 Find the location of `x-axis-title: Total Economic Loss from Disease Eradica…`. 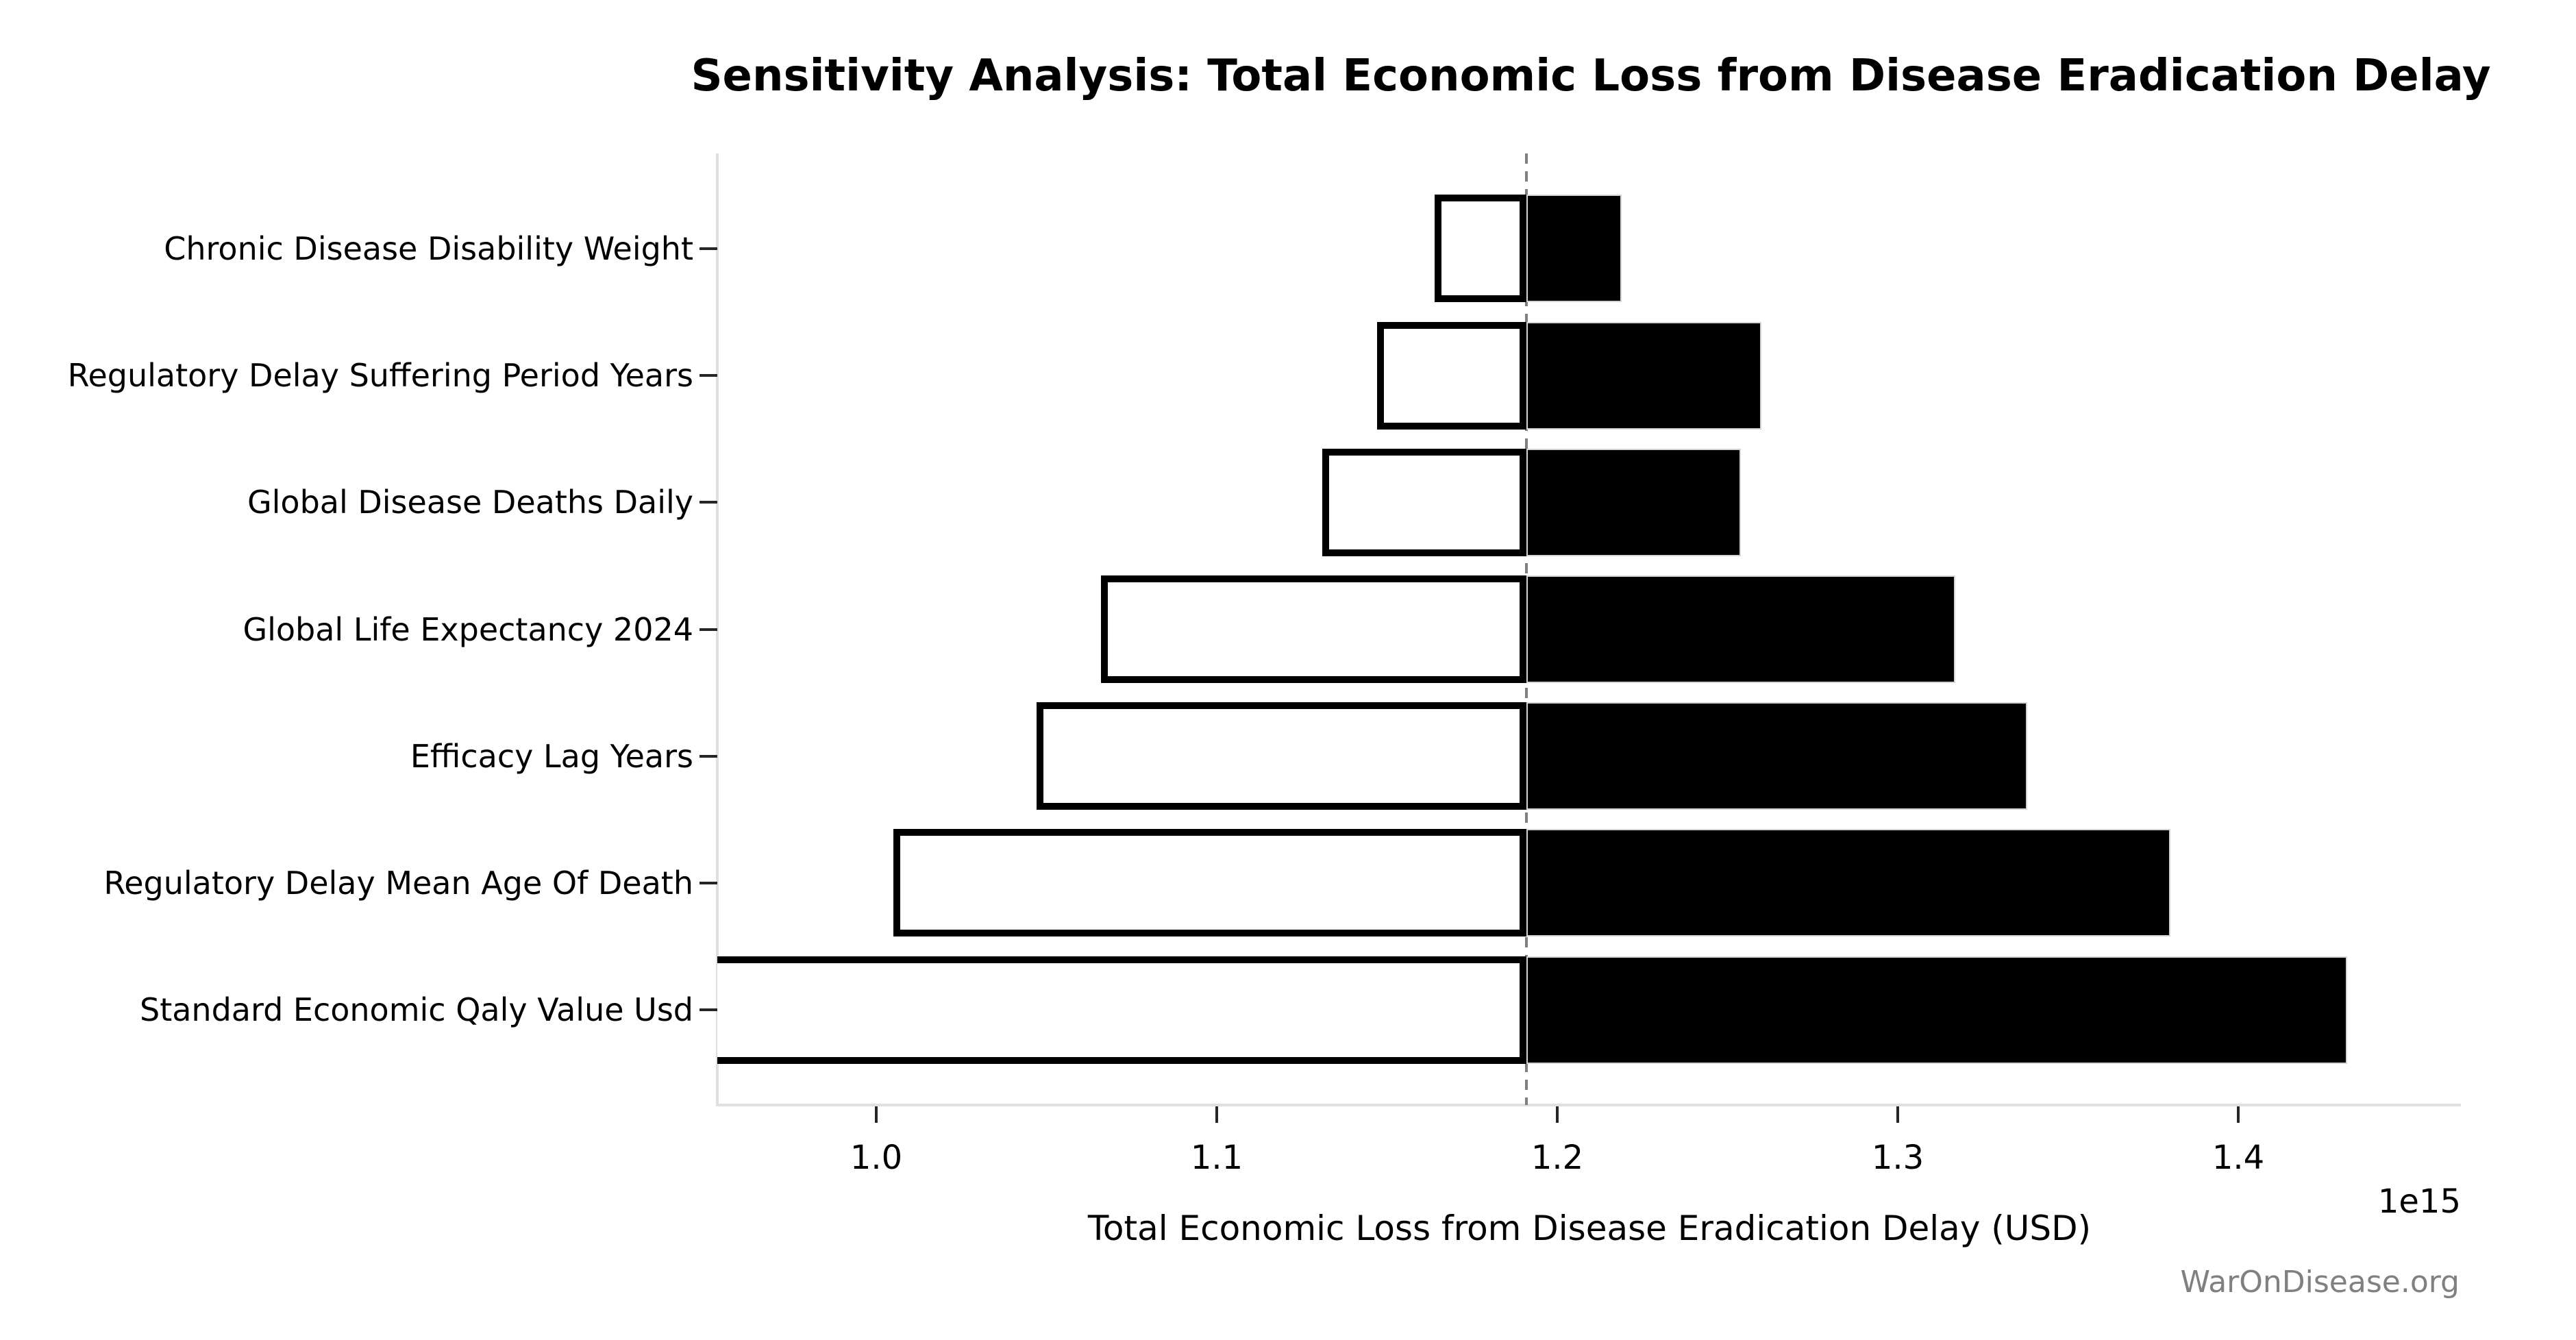

x-axis-title: Total Economic Loss from Disease Eradica… is located at coordinates (1589, 1228).